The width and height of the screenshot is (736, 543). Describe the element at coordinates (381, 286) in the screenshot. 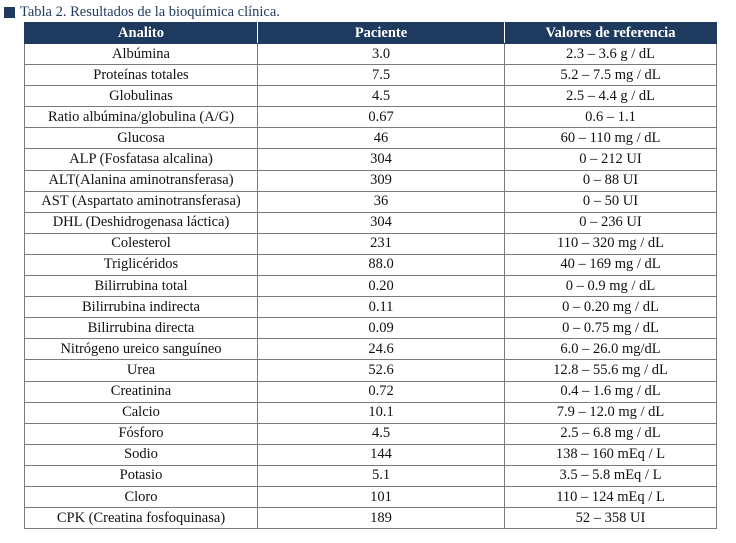

I see `cell-paciente: 0.20` at that location.